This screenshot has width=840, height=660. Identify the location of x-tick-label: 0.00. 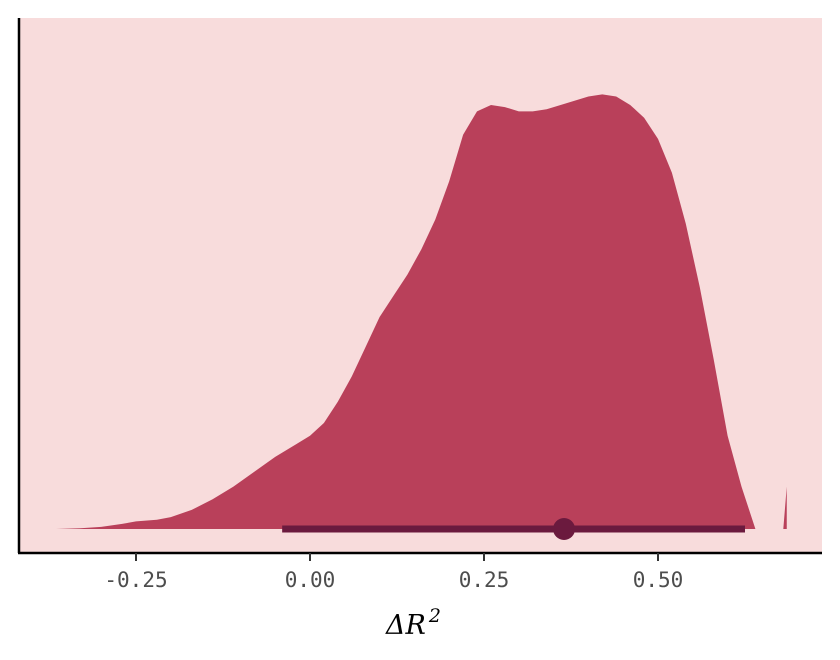
(310, 580).